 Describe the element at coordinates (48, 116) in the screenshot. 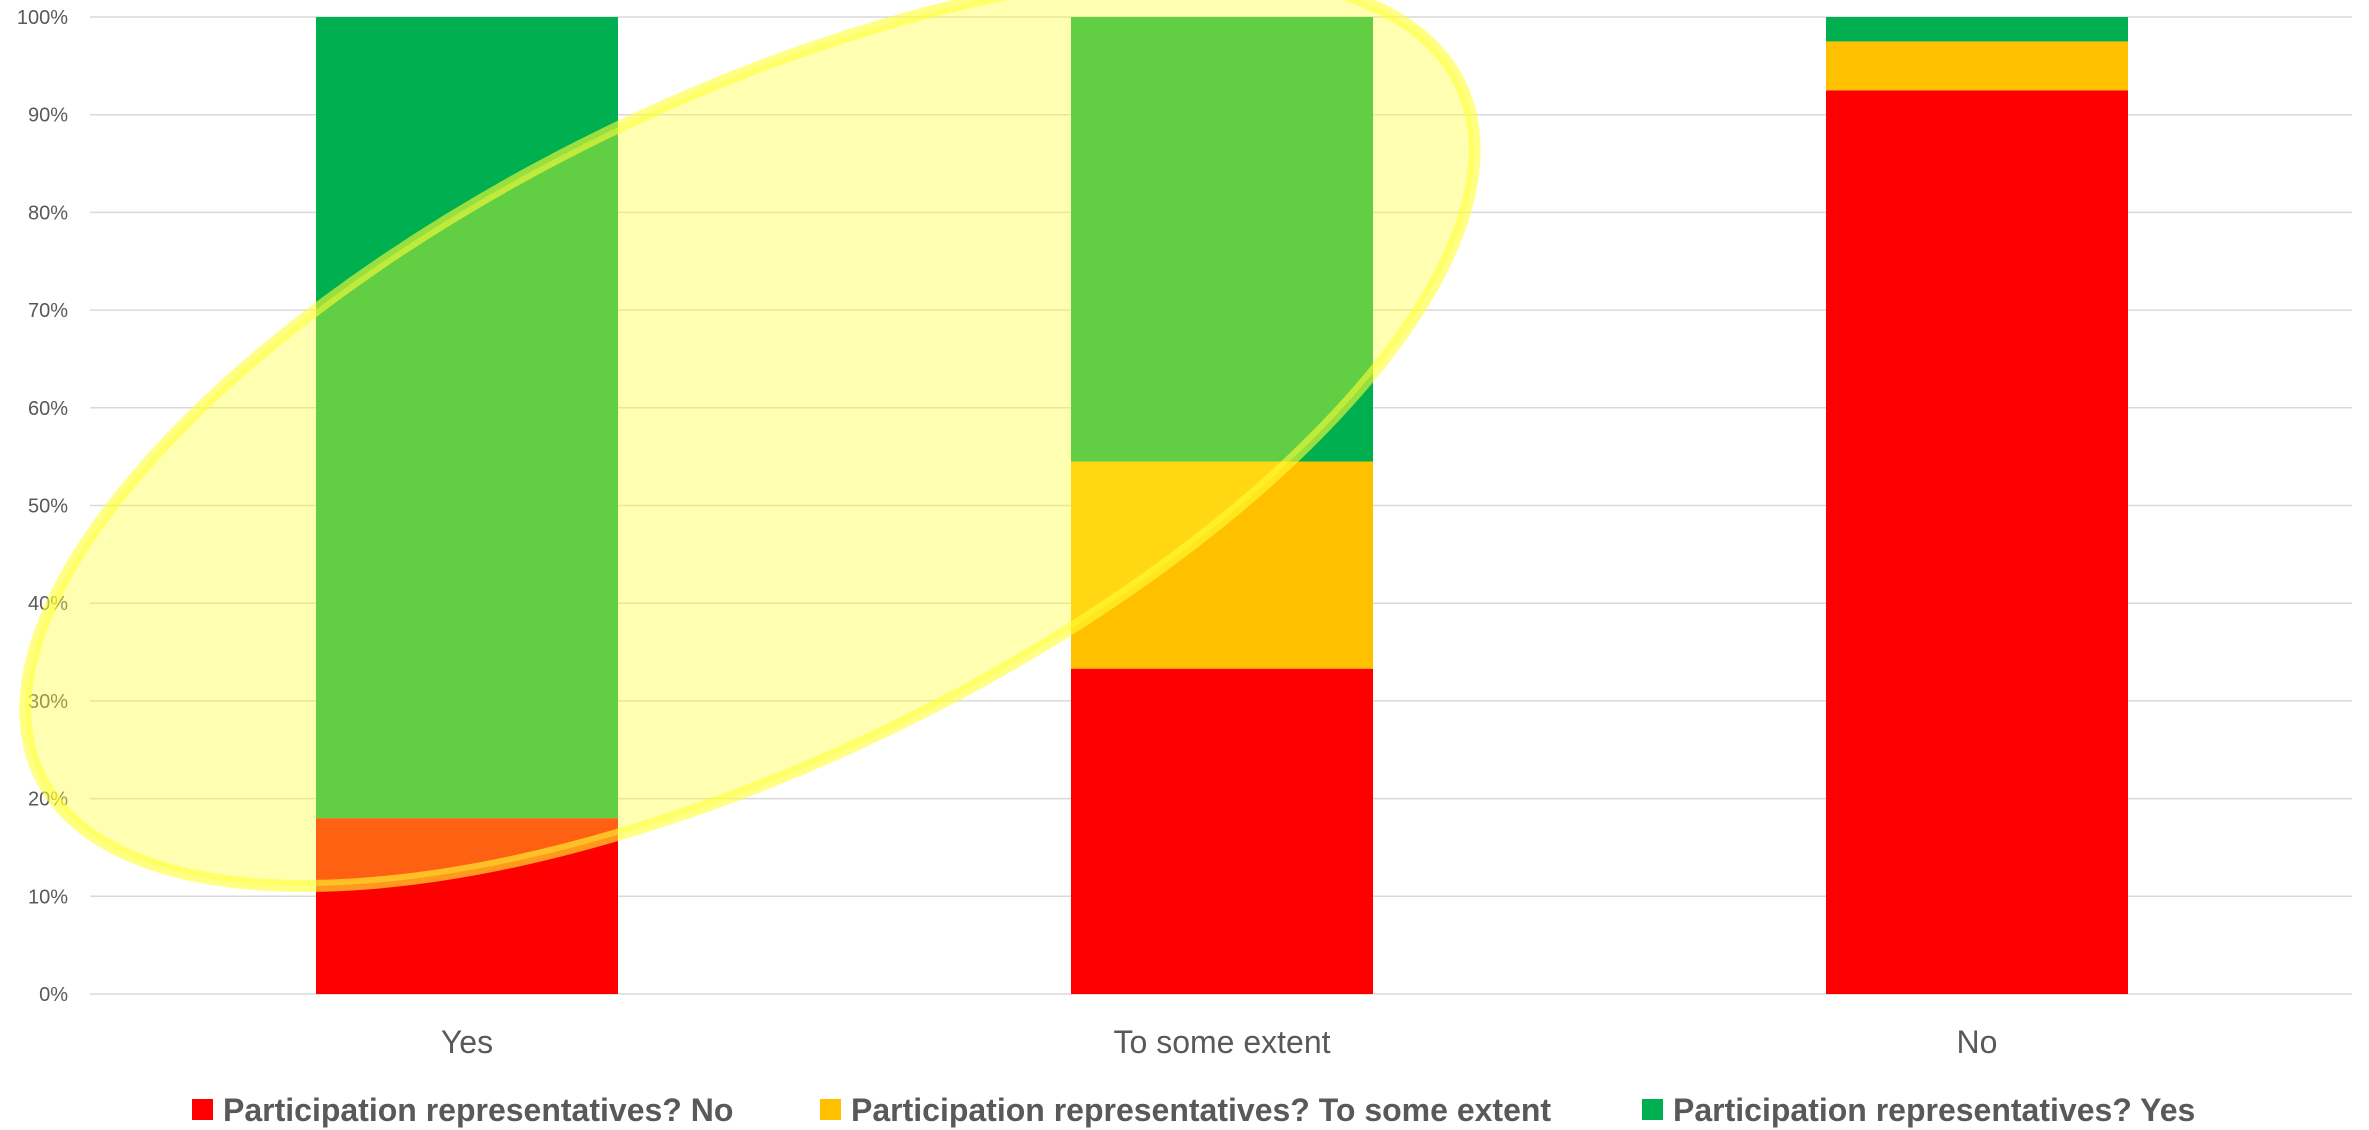

I see `y-tick-label: 90%` at that location.